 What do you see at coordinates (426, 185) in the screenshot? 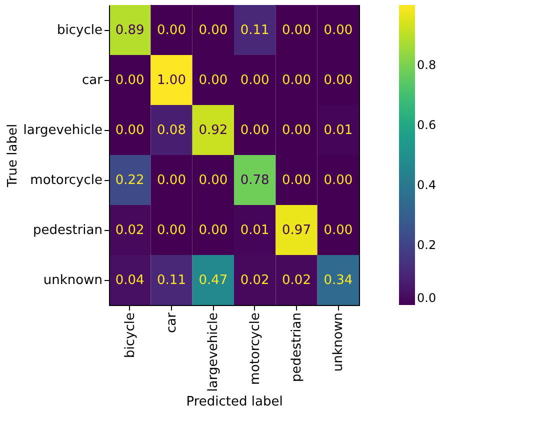
I see `color-bar-label: 0.4` at bounding box center [426, 185].